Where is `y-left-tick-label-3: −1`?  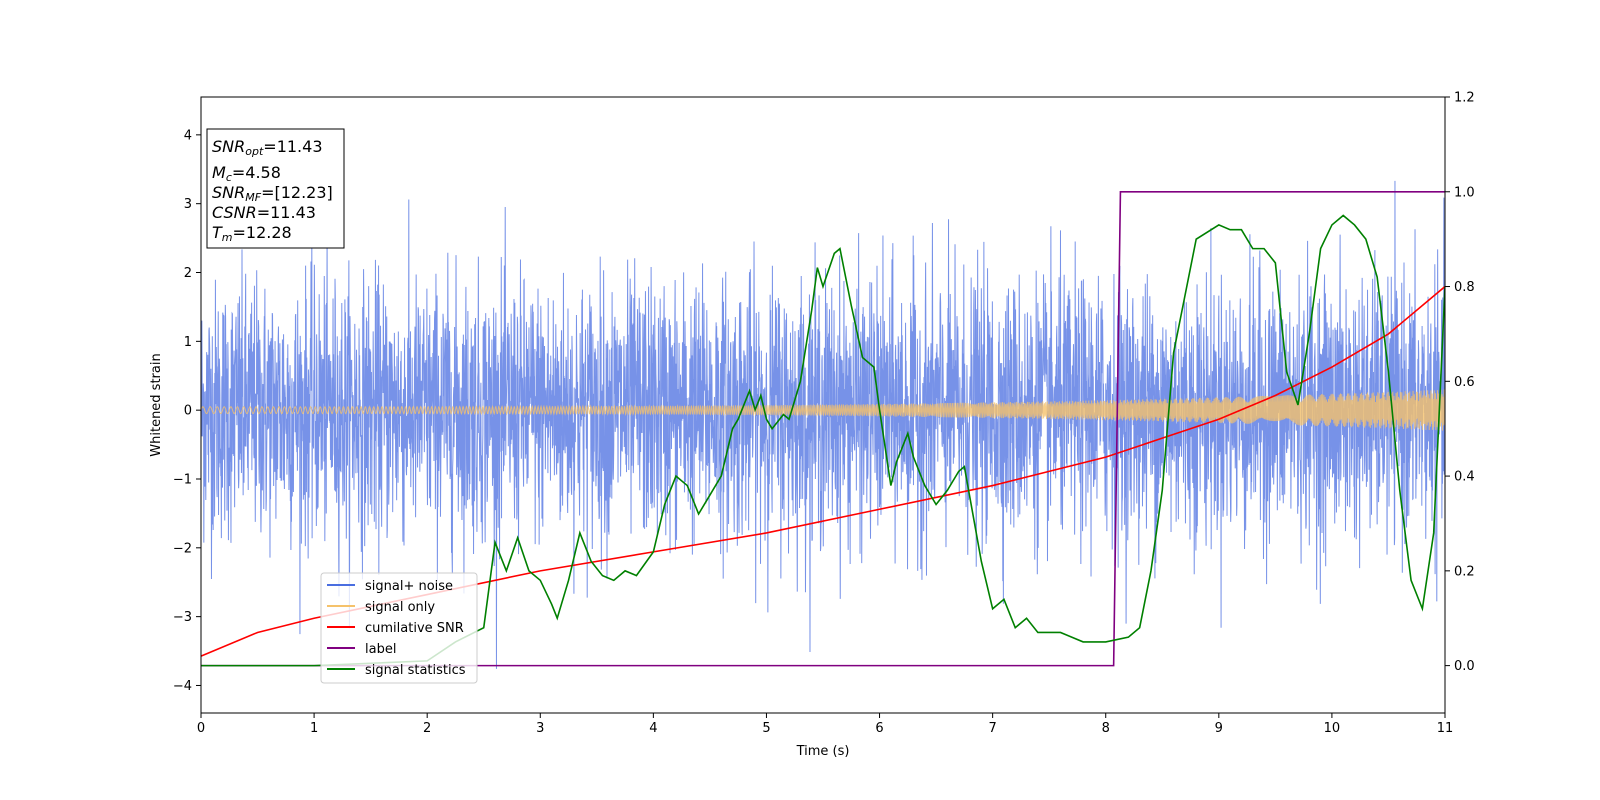
y-left-tick-label-3: −1 is located at coordinates (182, 479).